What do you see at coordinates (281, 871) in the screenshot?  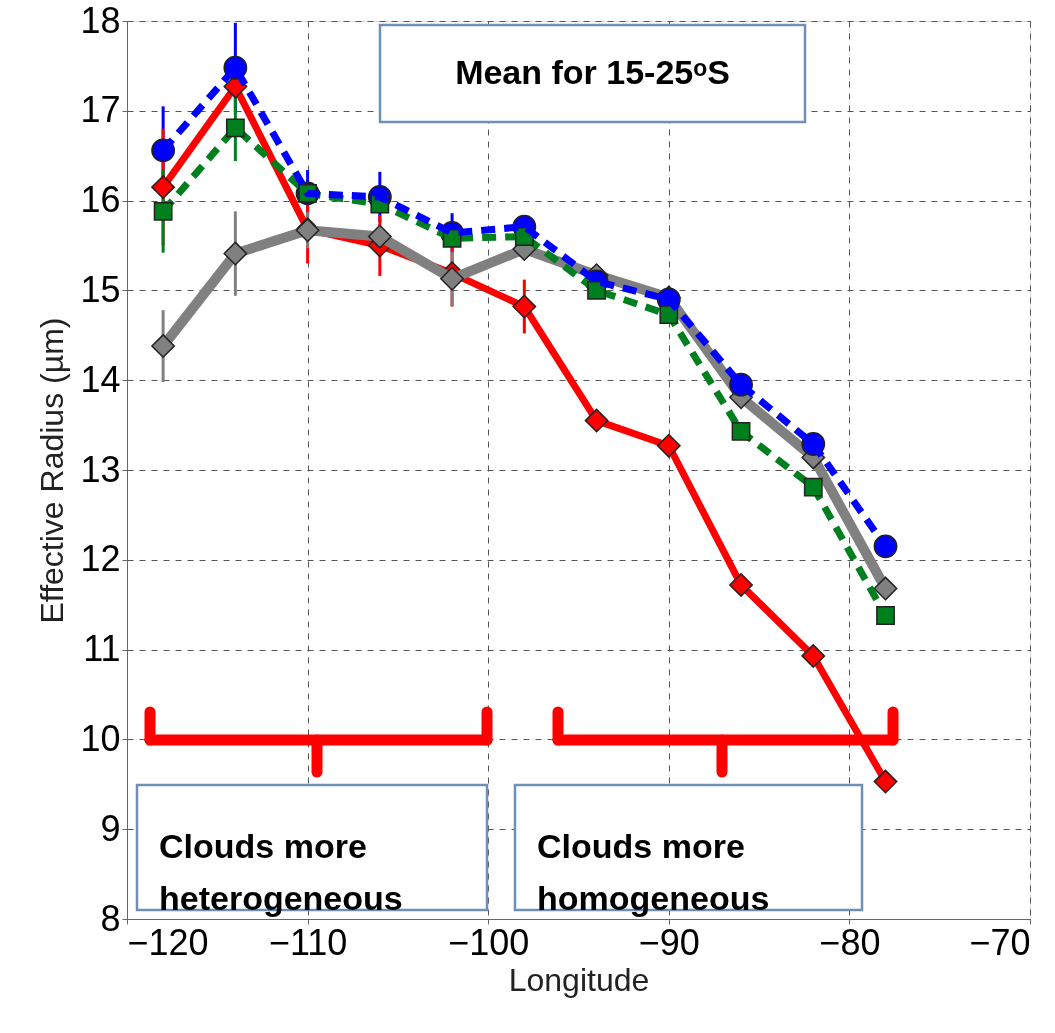 I see `annotation: Clouds more heterogeneous` at bounding box center [281, 871].